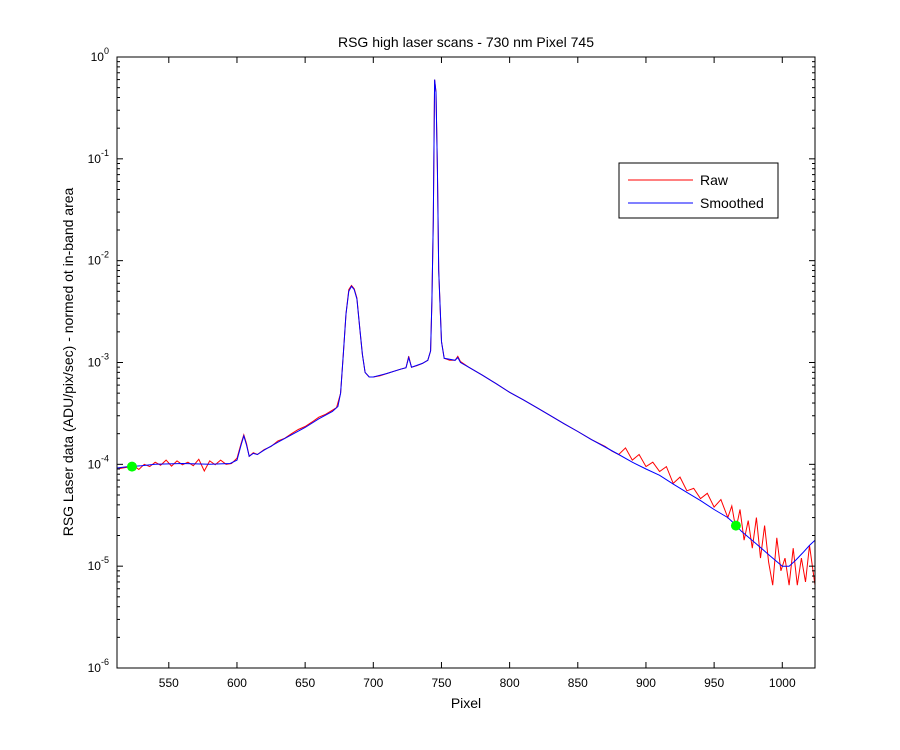 The width and height of the screenshot is (900, 750). I want to click on y-tick-label: 10⁻², so click(98, 259).